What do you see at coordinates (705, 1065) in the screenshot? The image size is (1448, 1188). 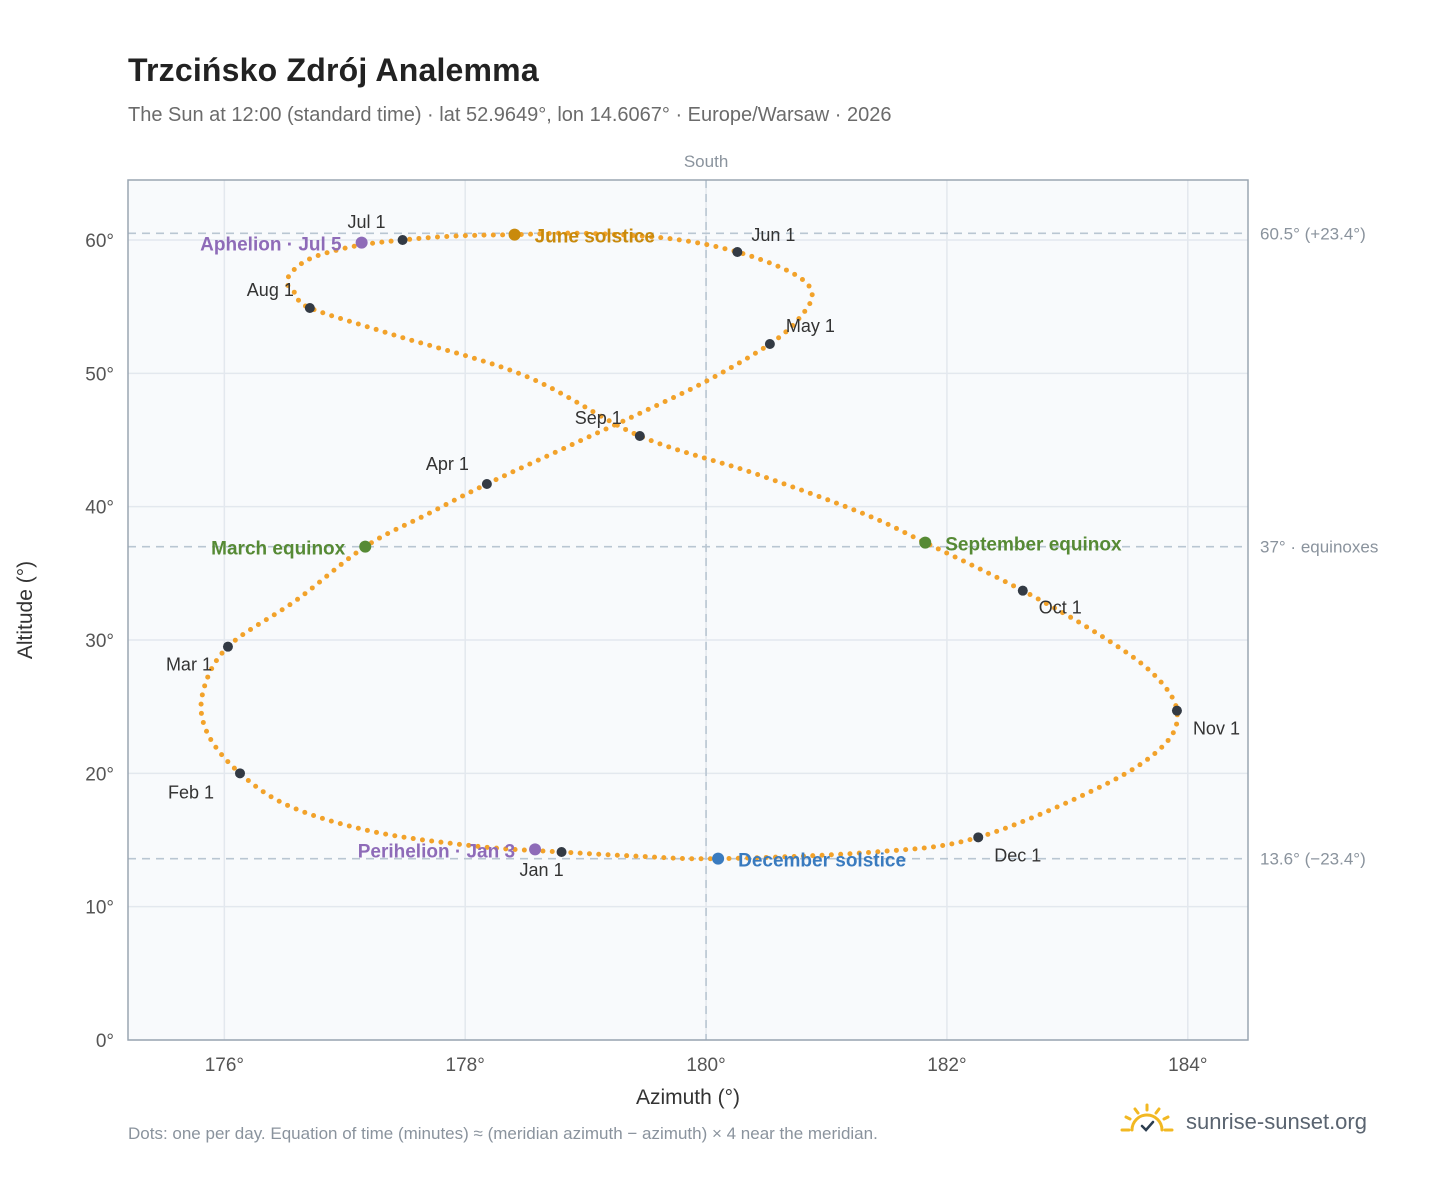 I see `x-tick-label: 180°` at bounding box center [705, 1065].